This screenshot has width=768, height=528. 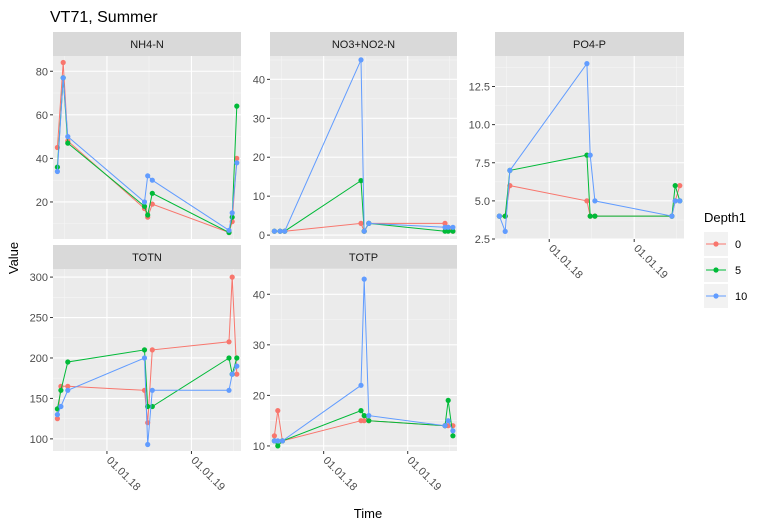 I want to click on y-tick-label: 30, so click(x=259, y=119).